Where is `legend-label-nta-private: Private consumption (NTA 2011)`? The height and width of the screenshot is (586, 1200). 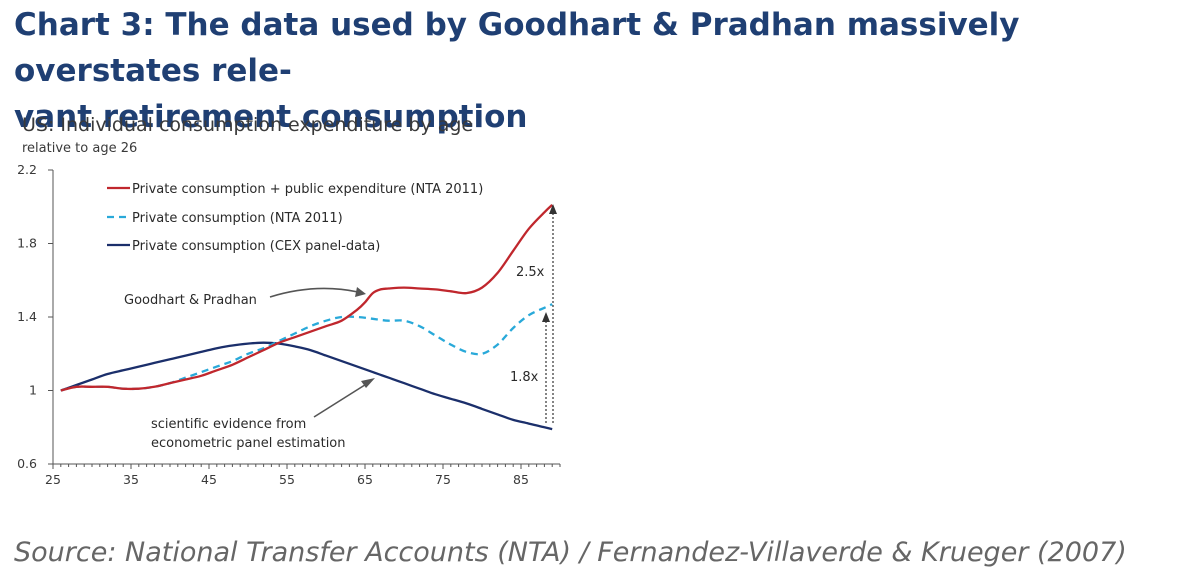 legend-label-nta-private: Private consumption (NTA 2011) is located at coordinates (237, 218).